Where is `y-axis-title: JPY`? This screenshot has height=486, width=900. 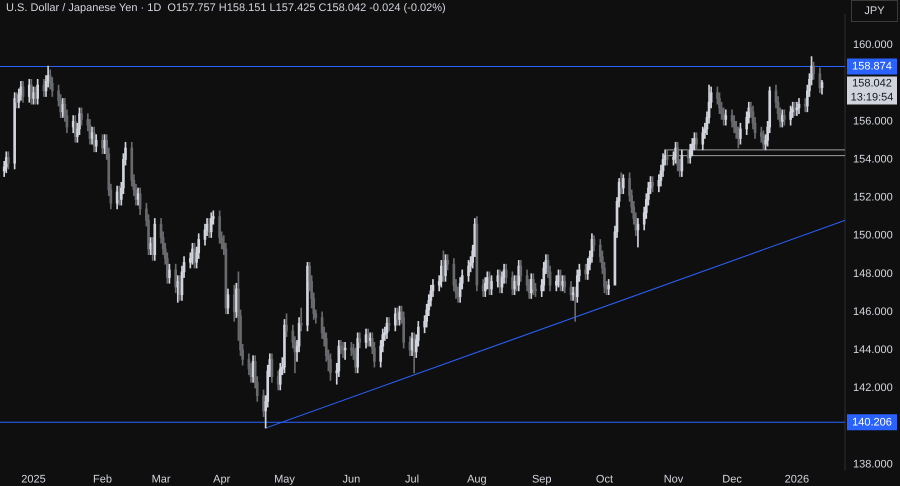 y-axis-title: JPY is located at coordinates (875, 11).